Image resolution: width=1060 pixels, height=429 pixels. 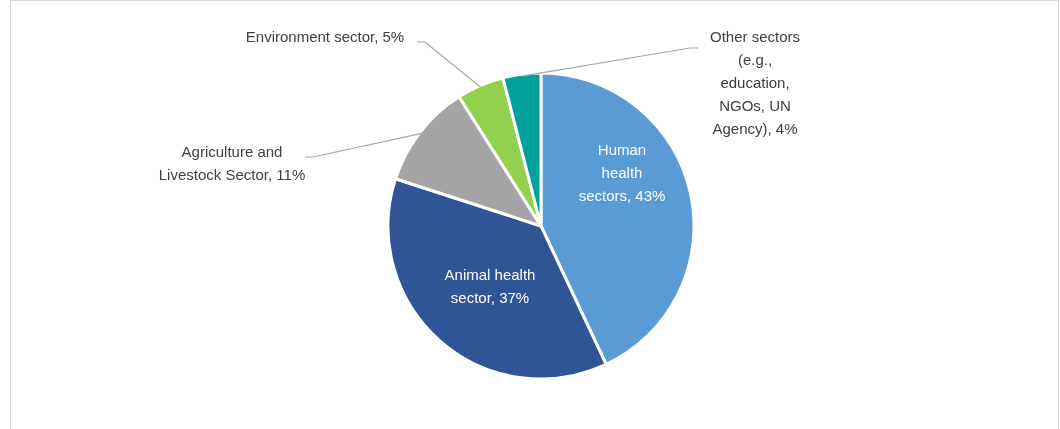 I want to click on slice-label: Animal health sector, 37%, so click(x=490, y=286).